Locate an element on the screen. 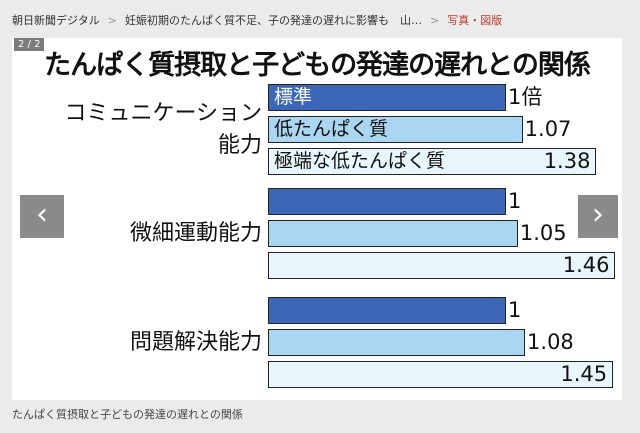 The height and width of the screenshot is (433, 640). data-label: 1.46 is located at coordinates (586, 265).